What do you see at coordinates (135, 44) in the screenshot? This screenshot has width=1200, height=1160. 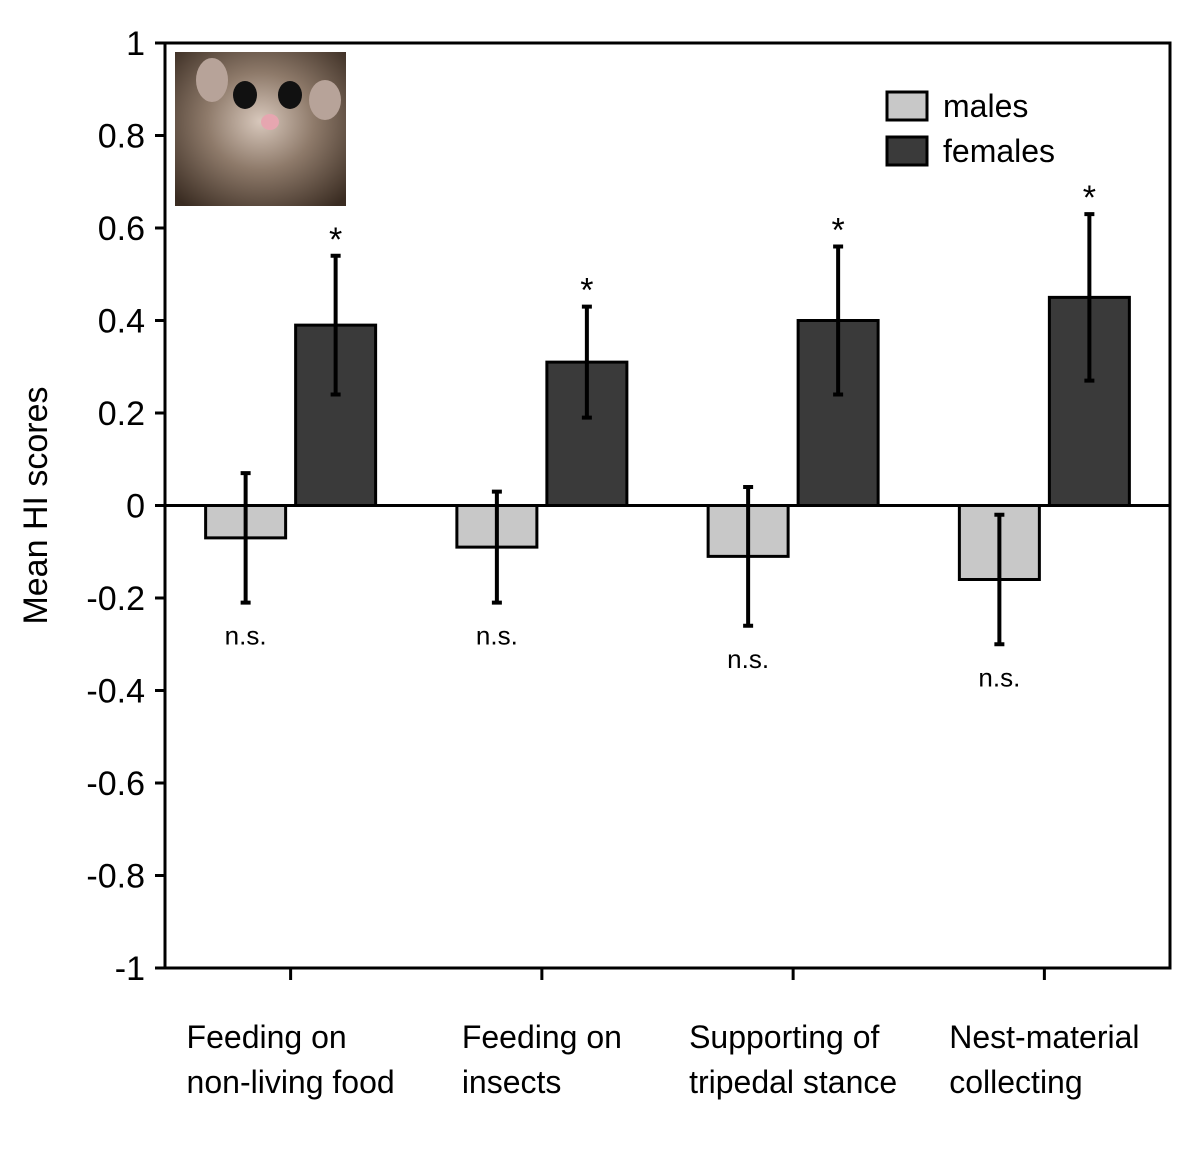 I see `y-tick-label: 1` at bounding box center [135, 44].